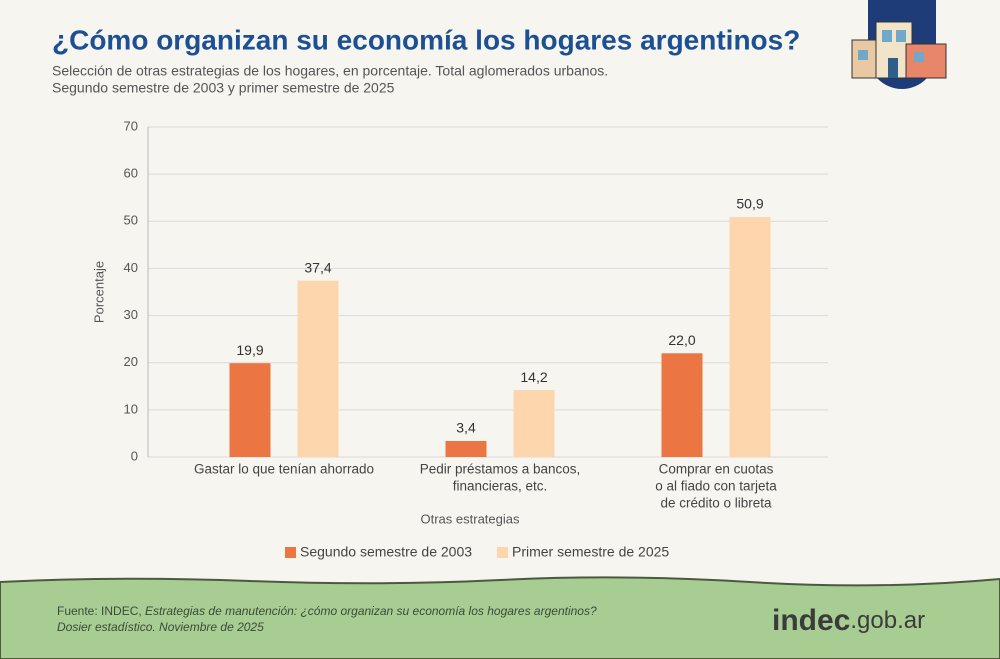 Image resolution: width=1000 pixels, height=659 pixels. Describe the element at coordinates (887, 620) in the screenshot. I see `logo-domain: .gob.ar` at that location.